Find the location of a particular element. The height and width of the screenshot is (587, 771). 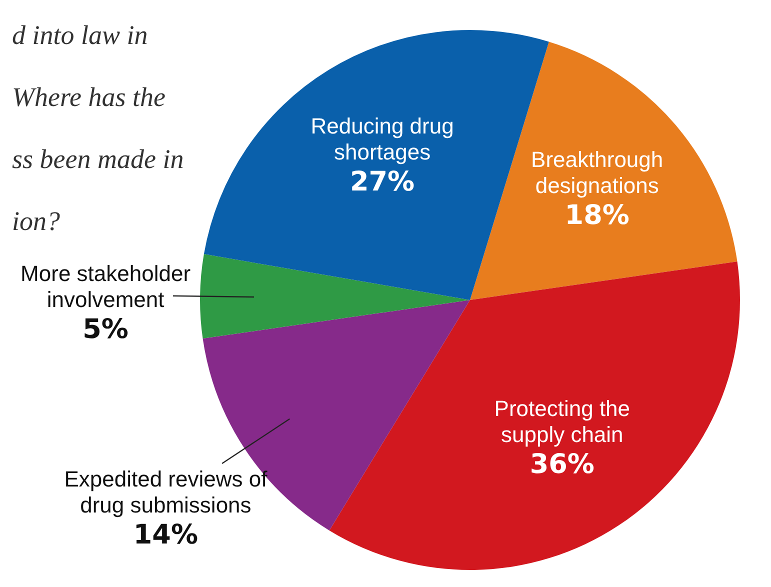

data-label: 14% is located at coordinates (165, 535).